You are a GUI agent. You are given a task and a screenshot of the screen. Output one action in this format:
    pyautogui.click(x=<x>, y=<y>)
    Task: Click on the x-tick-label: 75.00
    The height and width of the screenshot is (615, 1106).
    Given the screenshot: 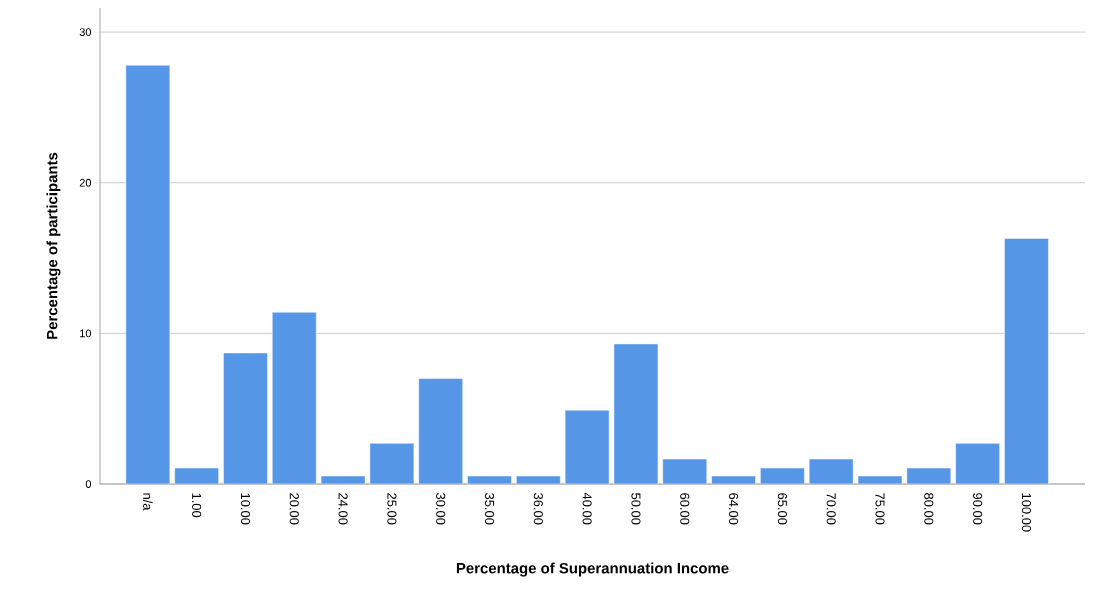 What is the action you would take?
    pyautogui.click(x=880, y=509)
    